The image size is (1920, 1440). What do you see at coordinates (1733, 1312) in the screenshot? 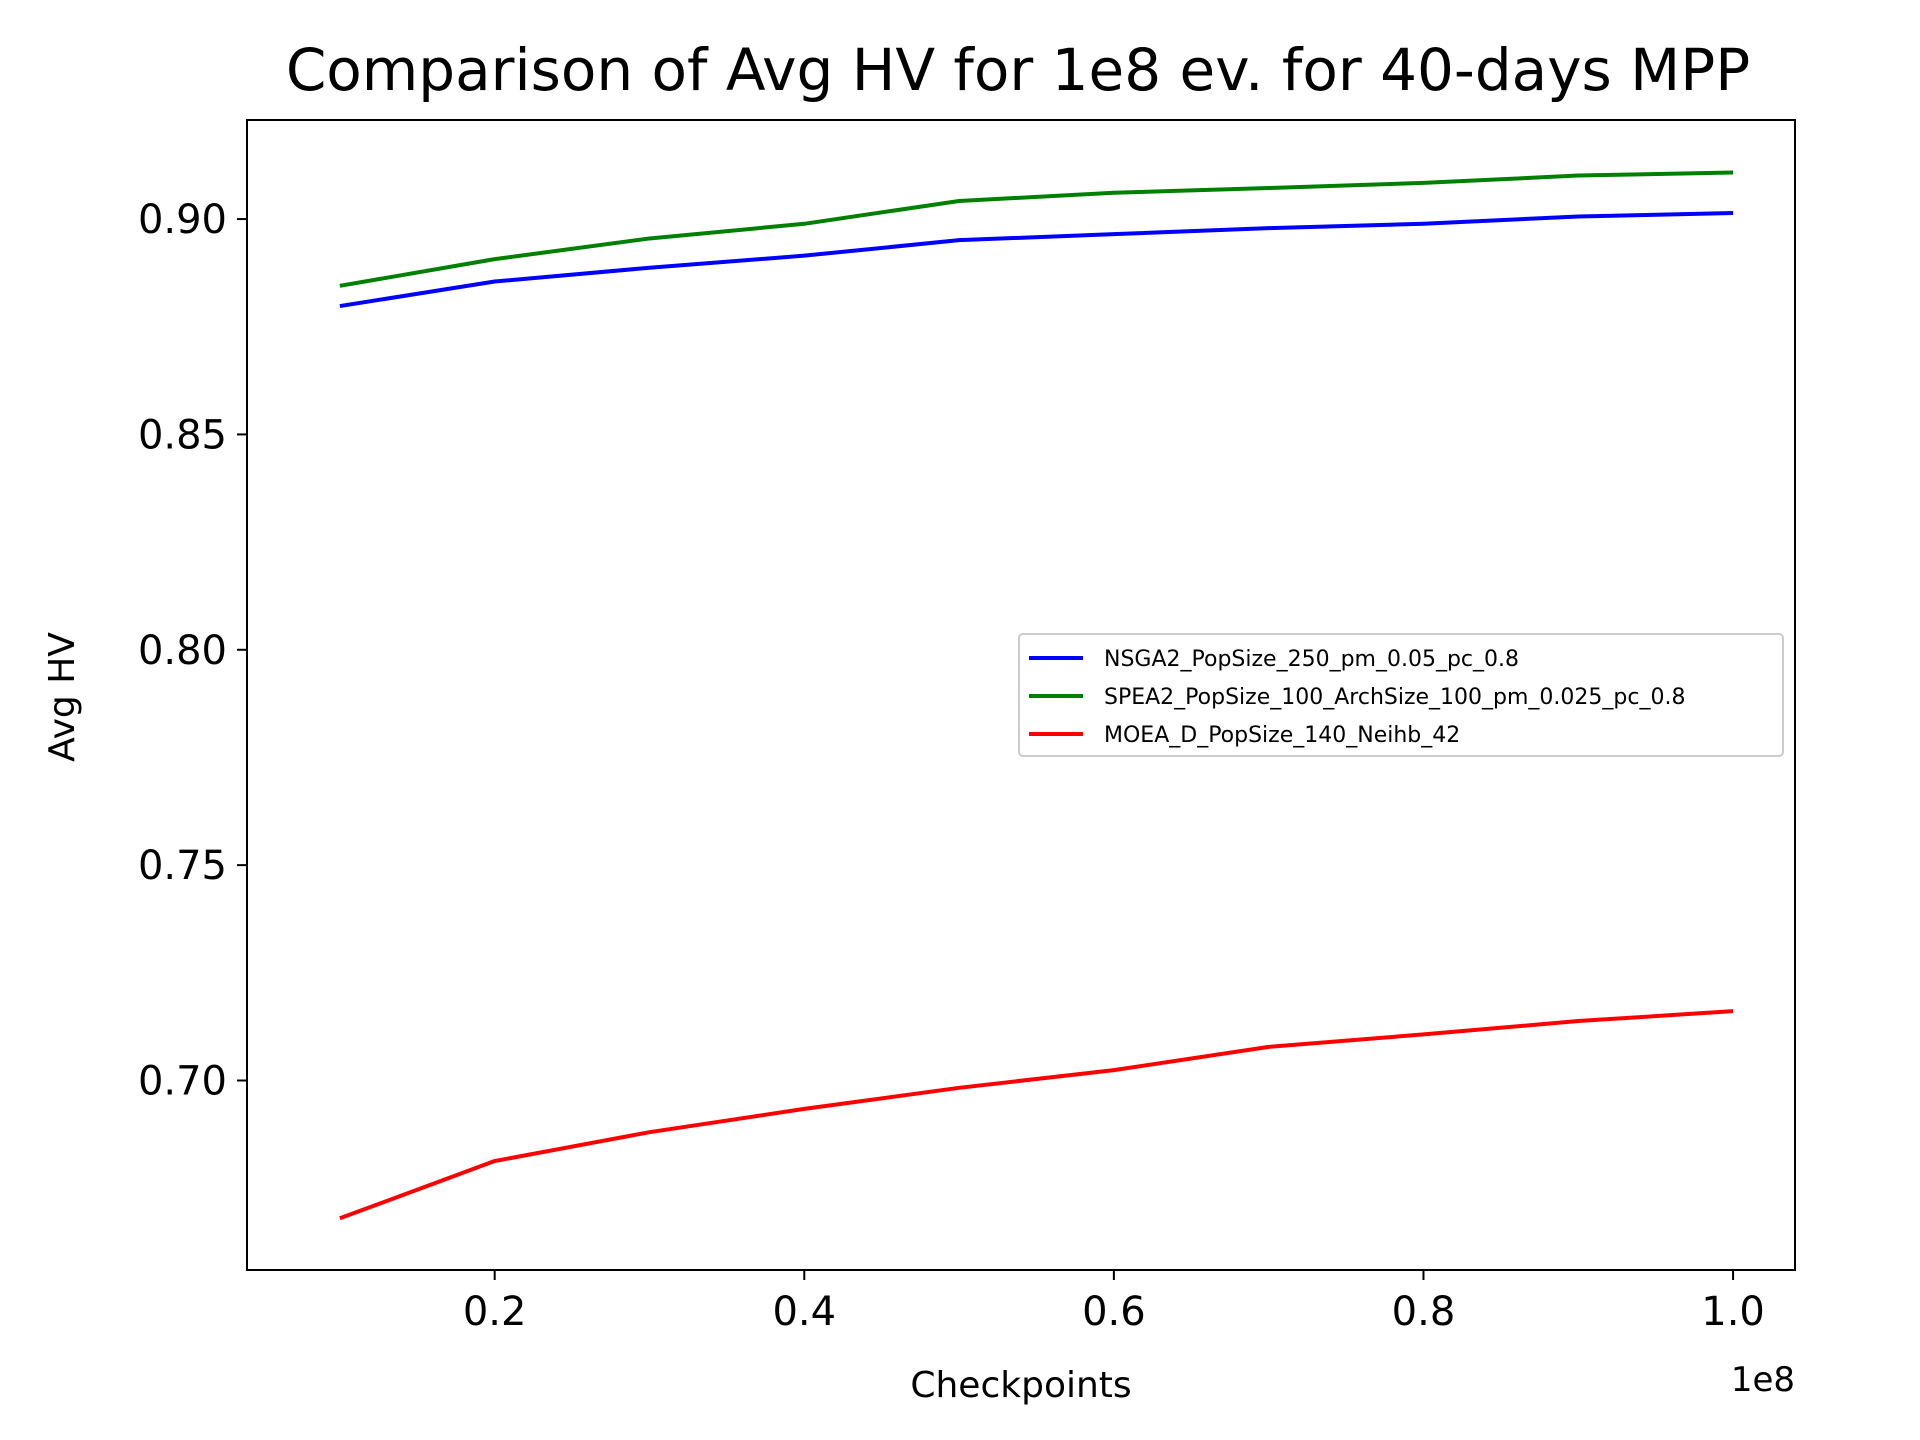
I see `x-tick-label: 1.0` at bounding box center [1733, 1312].